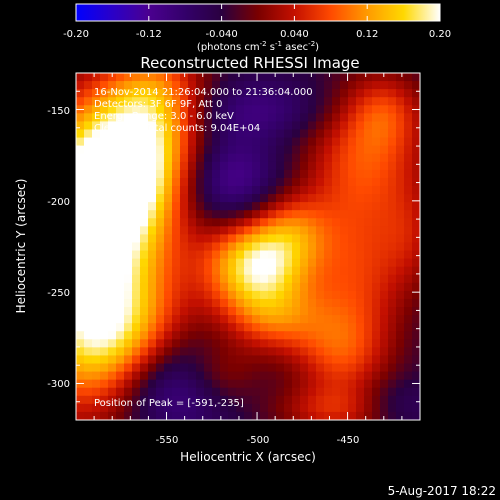  What do you see at coordinates (263, 44) in the screenshot?
I see `unit-part-exp1: -2` at bounding box center [263, 44].